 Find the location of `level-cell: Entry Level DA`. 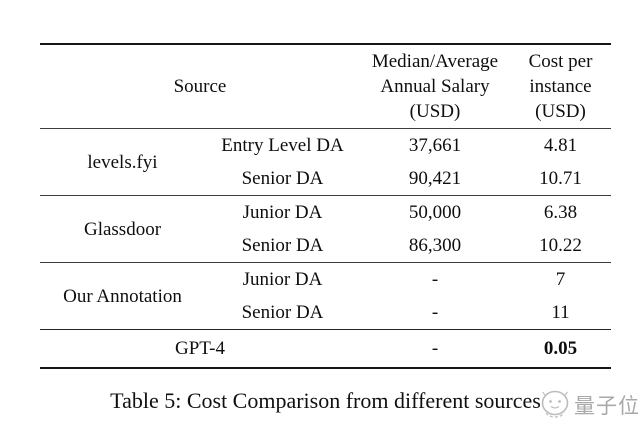

level-cell: Entry Level DA is located at coordinates (282, 145).